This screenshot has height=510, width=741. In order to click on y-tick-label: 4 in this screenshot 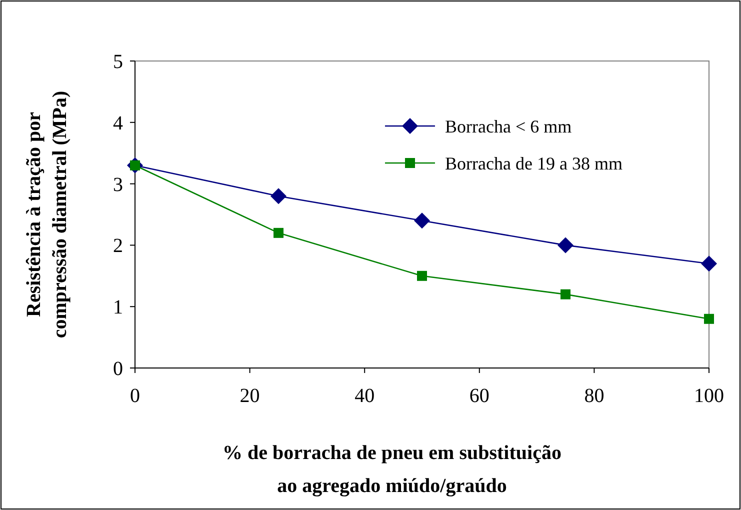, I will do `click(118, 123)`.